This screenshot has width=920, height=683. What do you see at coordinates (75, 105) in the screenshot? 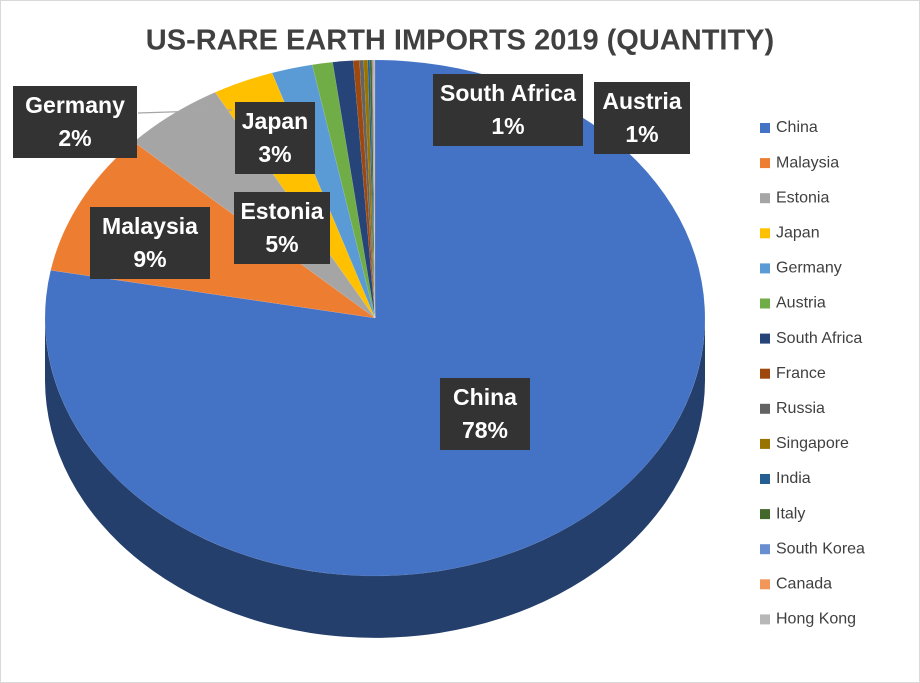
I see `data-label-name: Germany` at bounding box center [75, 105].